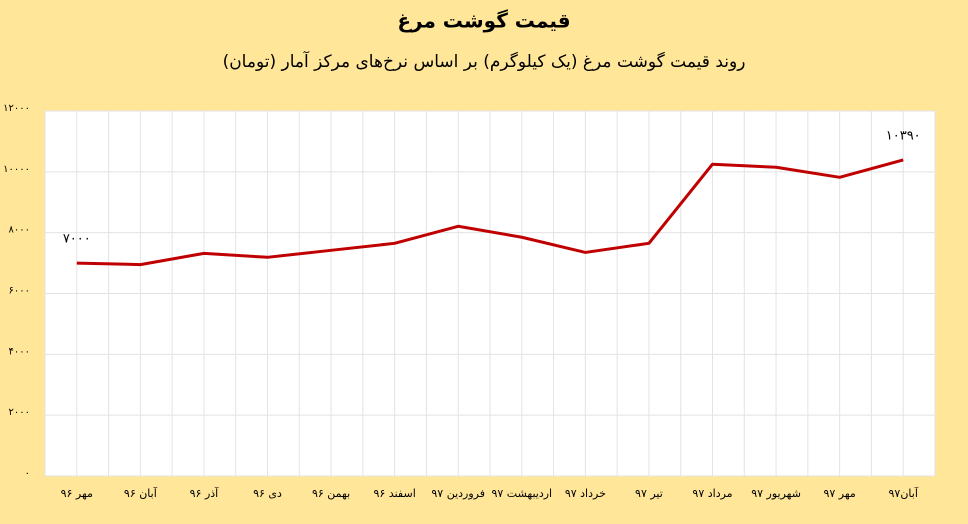 The height and width of the screenshot is (524, 968). I want to click on x-tick-label: فروردین ۹۷, so click(458, 493).